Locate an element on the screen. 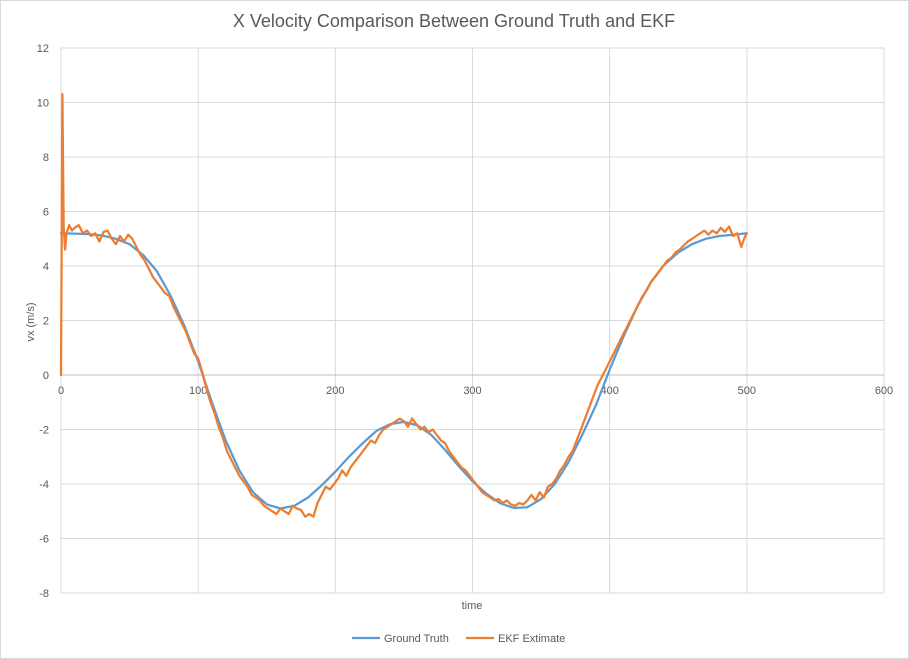 The image size is (909, 659). y-axis-label: vx (m/s) is located at coordinates (31, 321).